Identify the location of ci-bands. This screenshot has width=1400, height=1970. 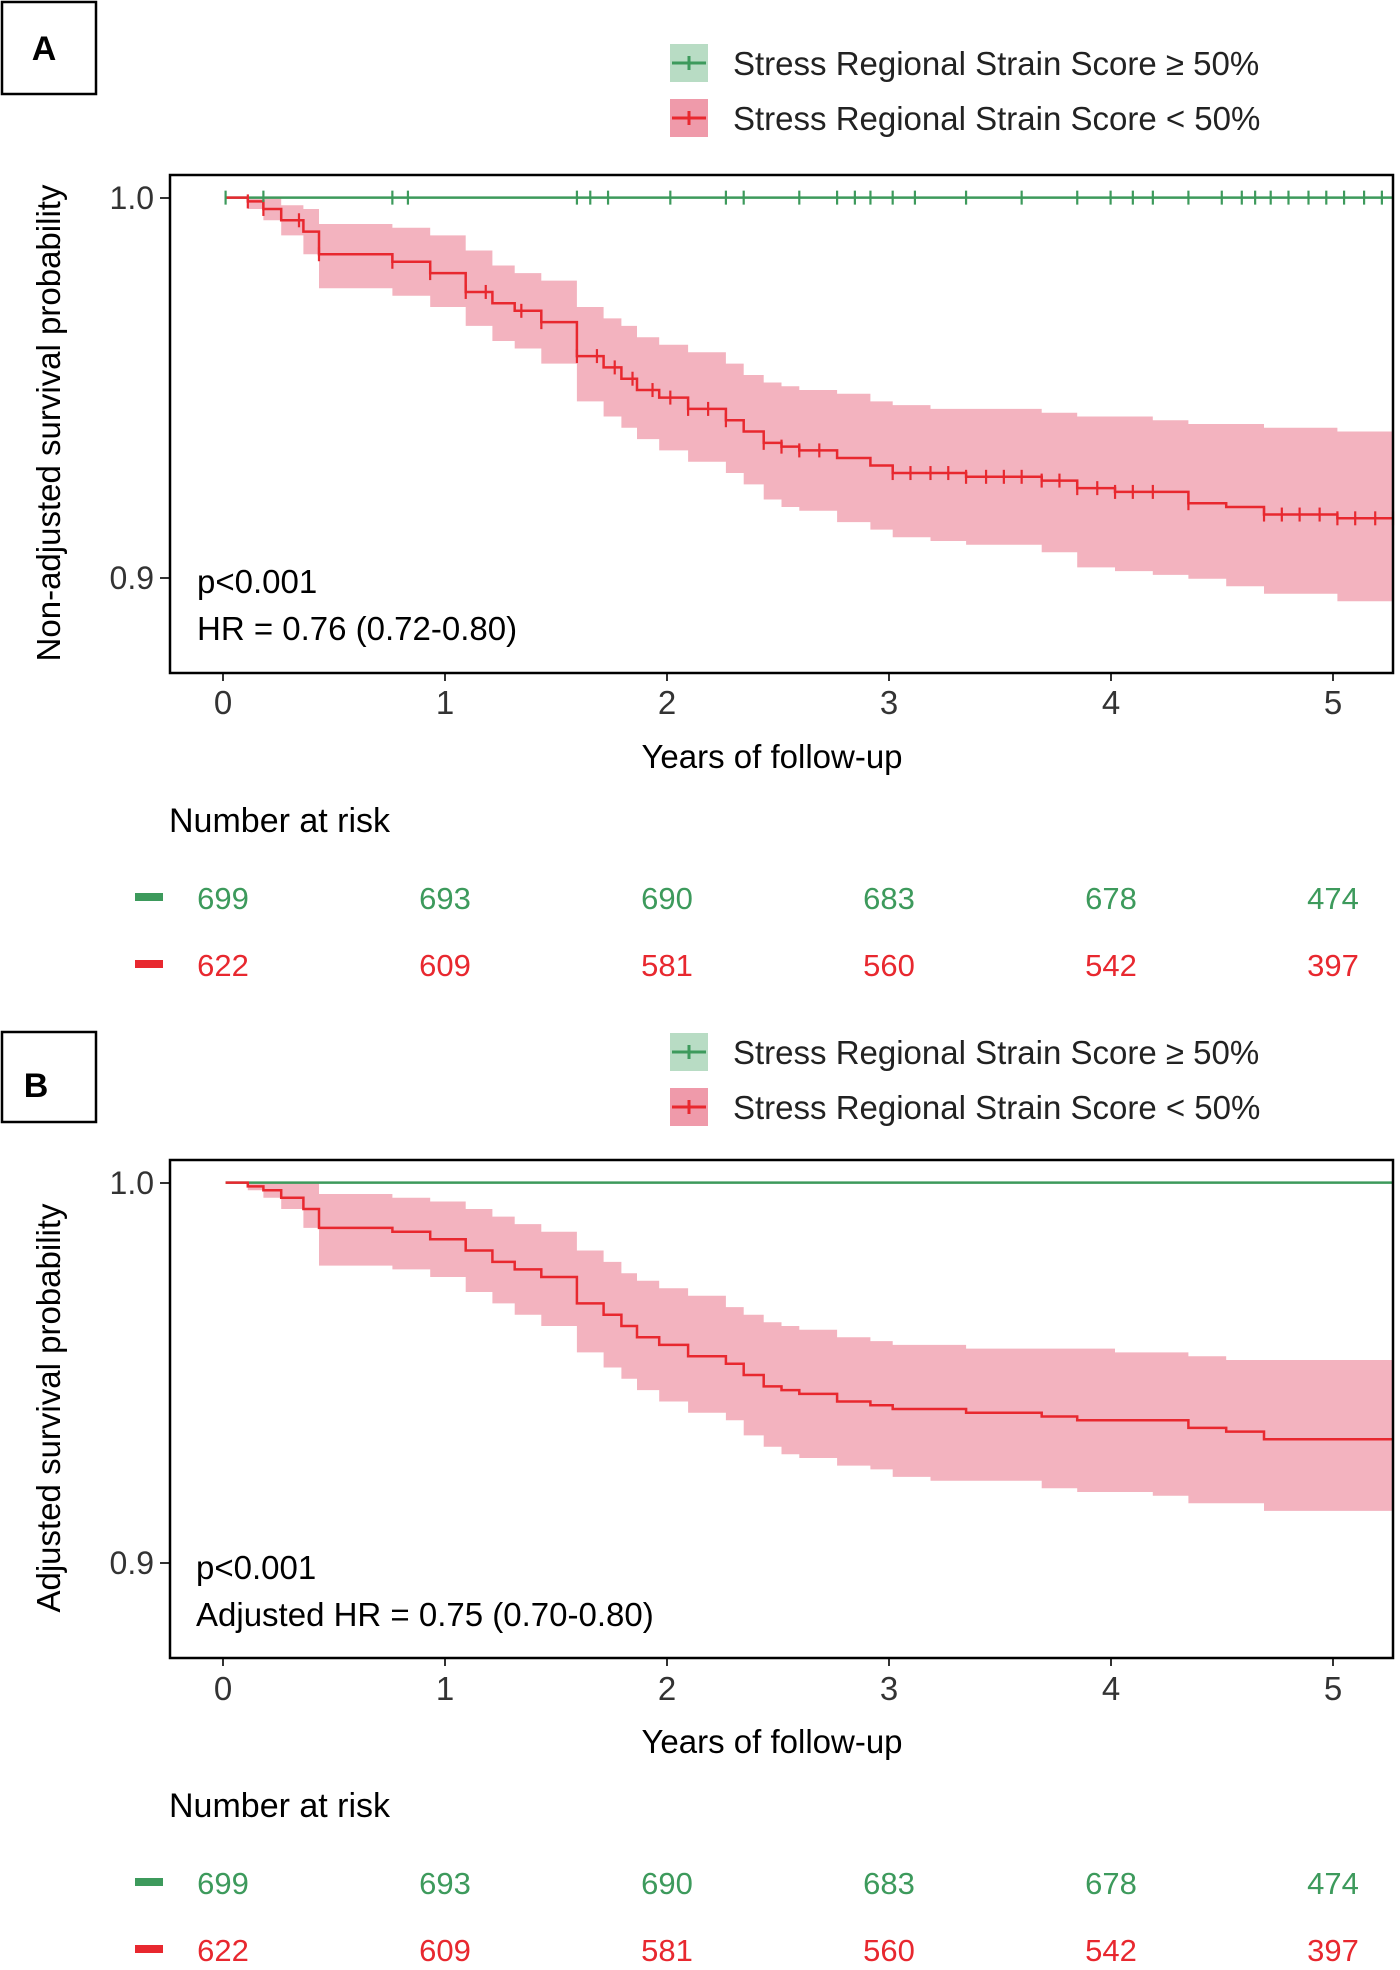
(809, 1346).